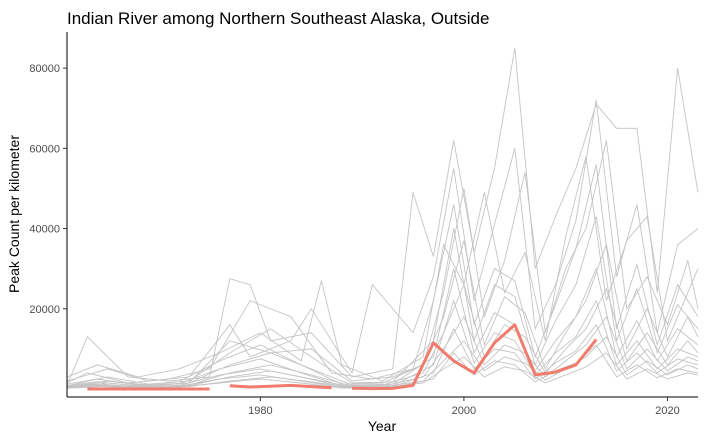 This screenshot has height=442, width=707. Describe the element at coordinates (48, 189) in the screenshot. I see `y-axis-ticks: 20000 40000 60000 80000` at that location.